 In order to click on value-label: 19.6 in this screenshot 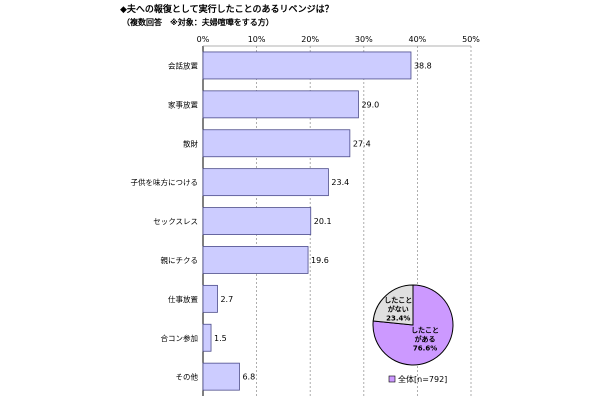, I will do `click(320, 260)`.